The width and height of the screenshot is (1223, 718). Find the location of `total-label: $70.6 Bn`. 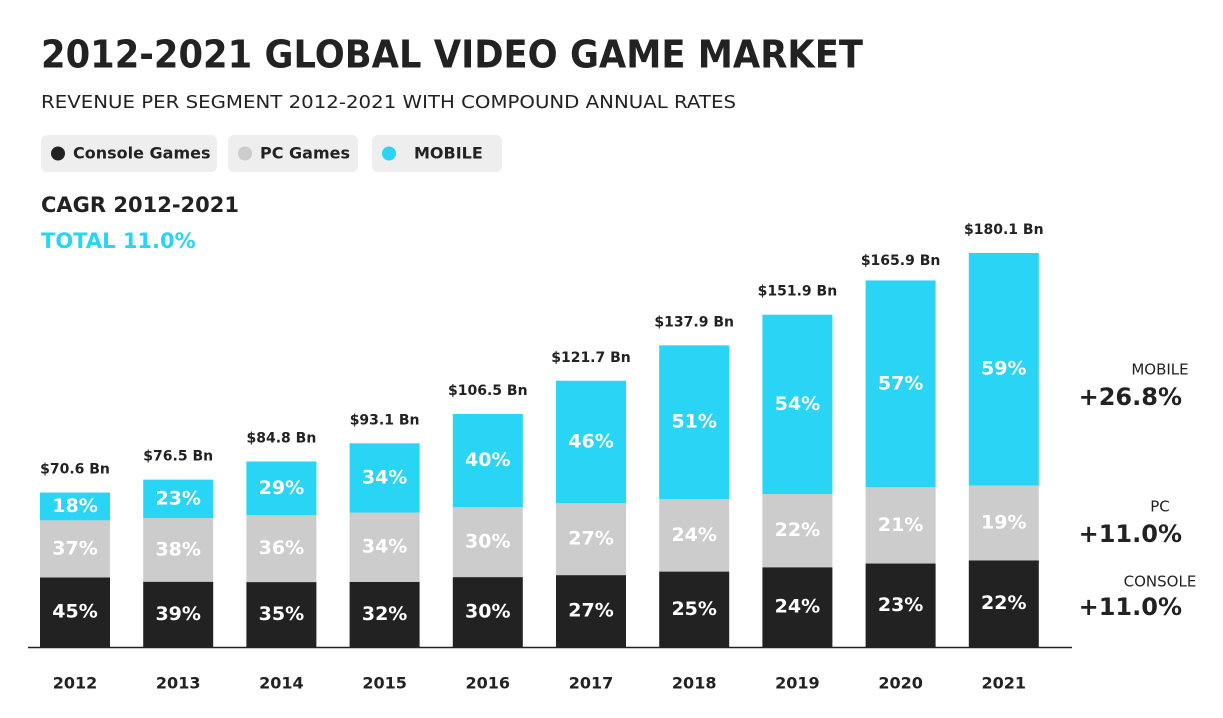

total-label: $70.6 Bn is located at coordinates (75, 470).